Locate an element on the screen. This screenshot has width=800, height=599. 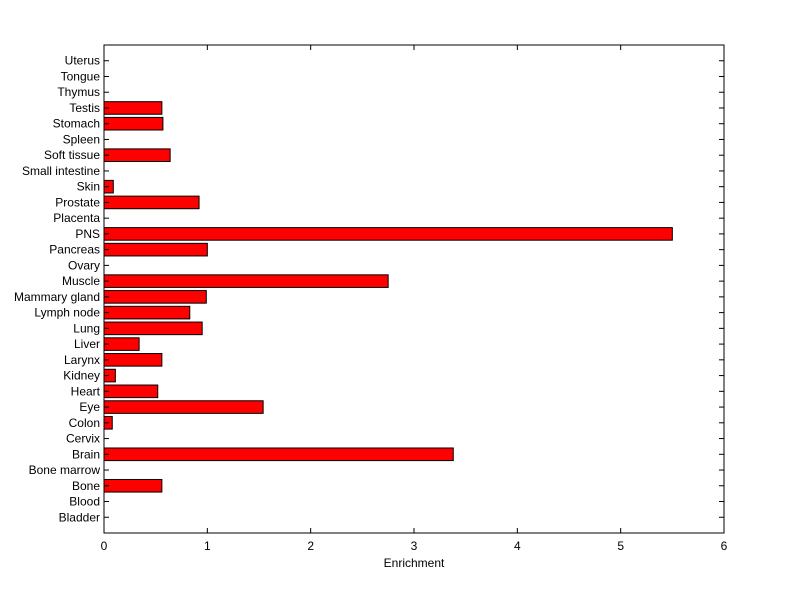
y-tick-label: Eye is located at coordinates (89, 407).